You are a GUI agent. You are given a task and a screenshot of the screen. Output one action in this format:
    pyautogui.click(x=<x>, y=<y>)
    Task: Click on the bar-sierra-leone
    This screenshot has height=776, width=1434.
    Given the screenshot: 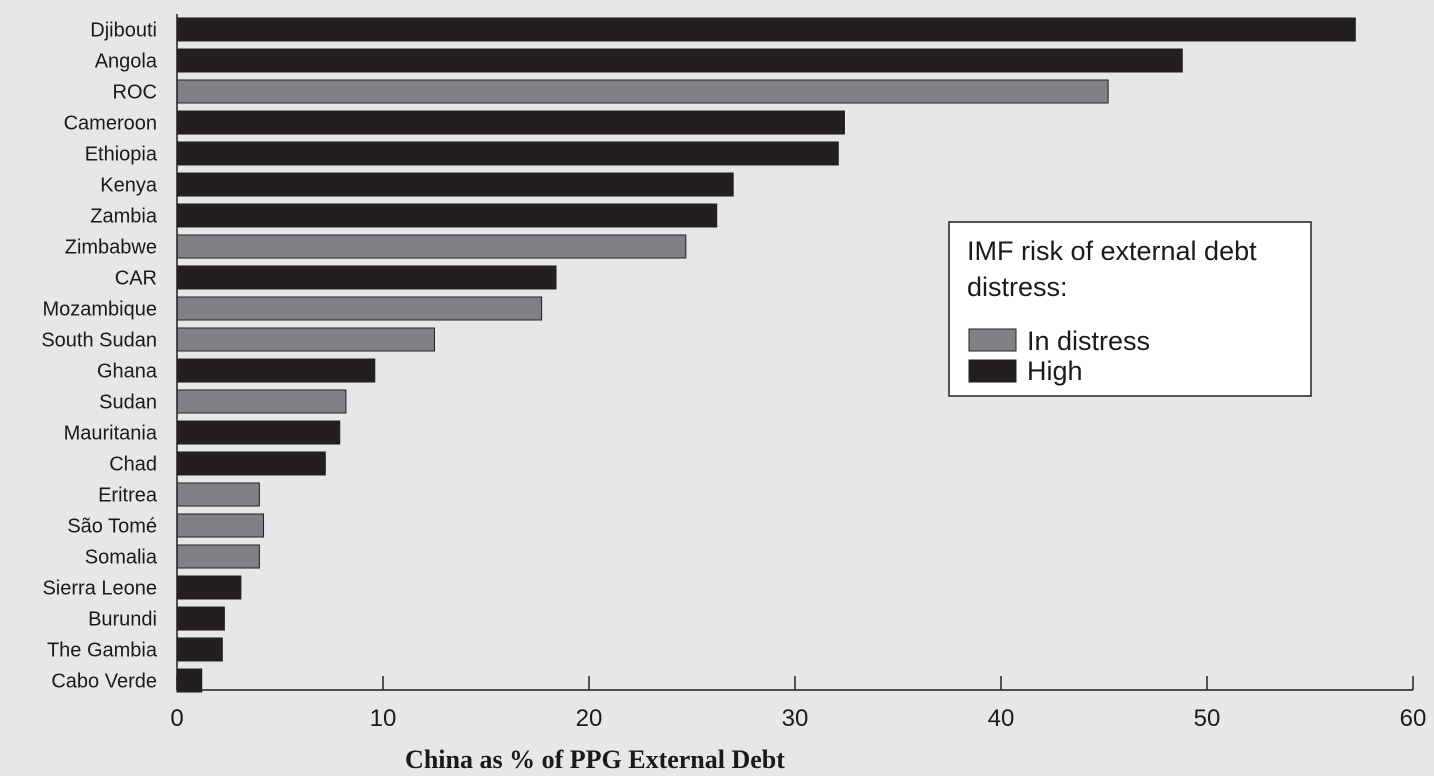 What is the action you would take?
    pyautogui.click(x=209, y=587)
    